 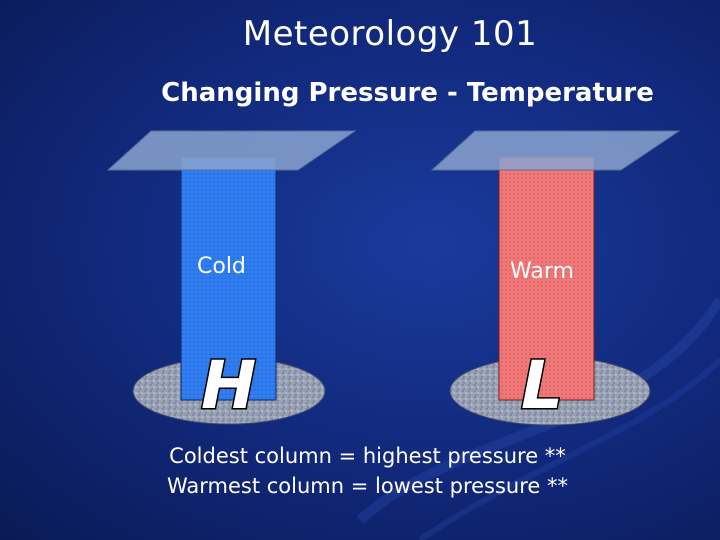 I want to click on cold-air-column, so click(x=228, y=278).